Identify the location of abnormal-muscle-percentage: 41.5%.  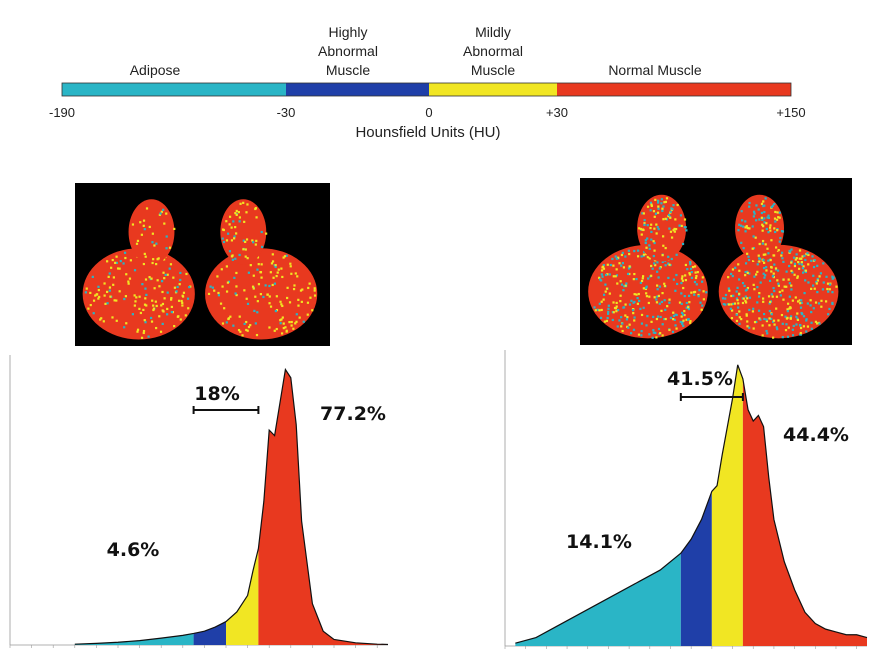
(700, 379).